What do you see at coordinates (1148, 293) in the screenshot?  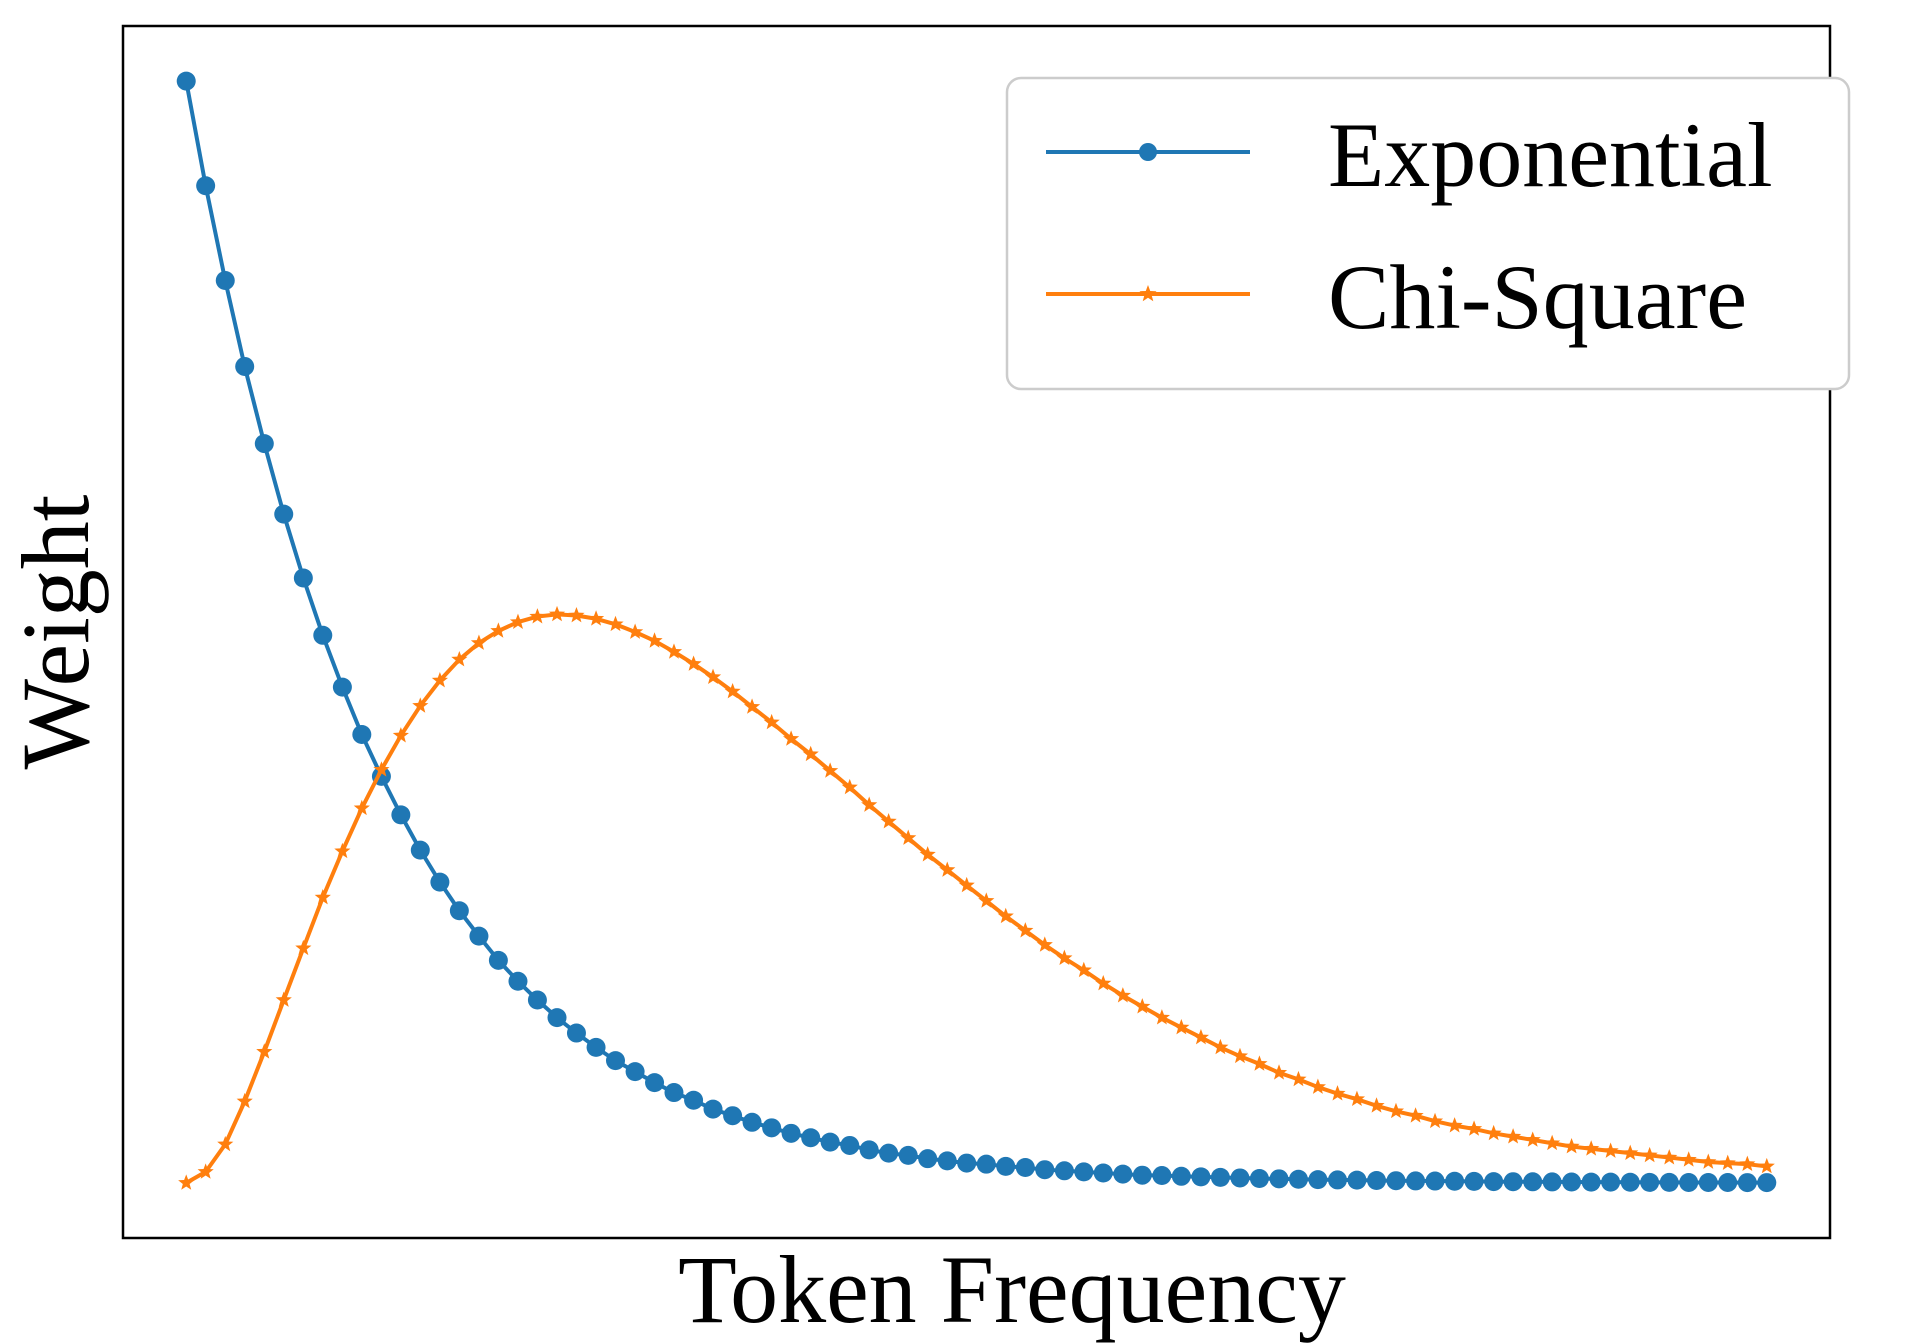 I see `legend-marker-chi-square-star-icon` at bounding box center [1148, 293].